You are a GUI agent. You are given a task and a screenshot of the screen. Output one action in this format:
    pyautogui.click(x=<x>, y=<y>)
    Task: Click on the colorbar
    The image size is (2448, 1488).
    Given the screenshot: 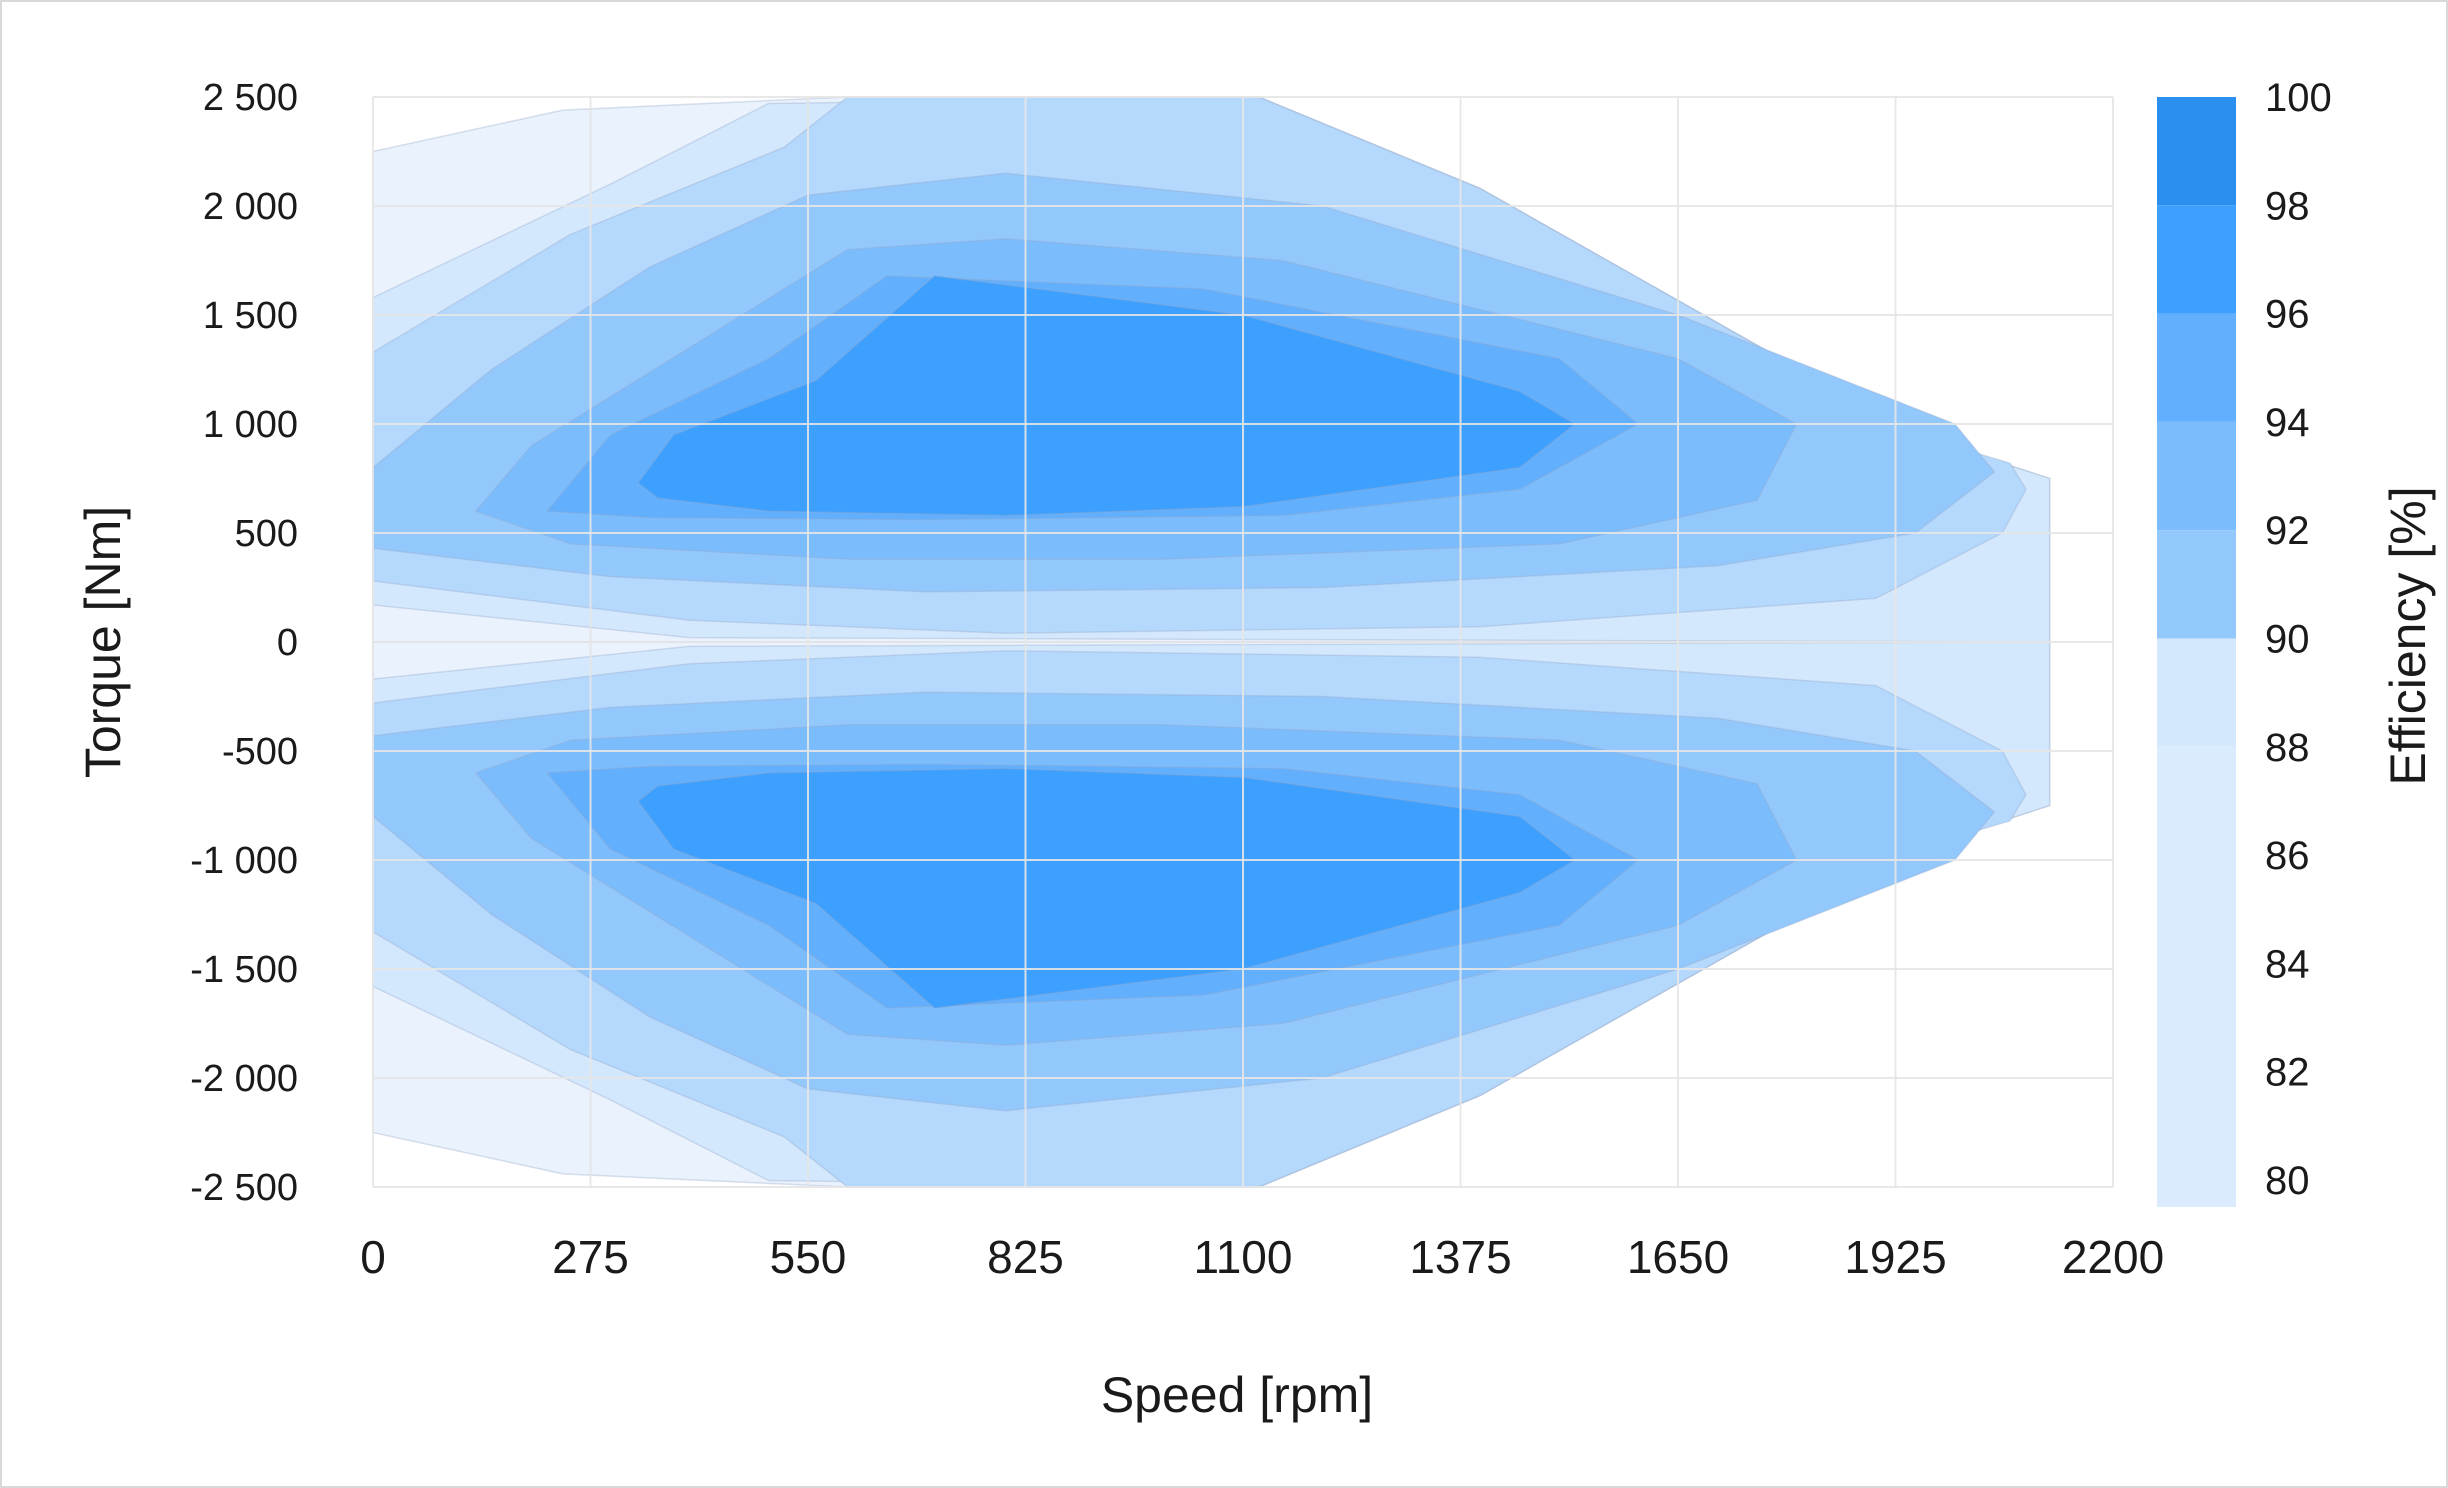 What is the action you would take?
    pyautogui.click(x=2196, y=652)
    